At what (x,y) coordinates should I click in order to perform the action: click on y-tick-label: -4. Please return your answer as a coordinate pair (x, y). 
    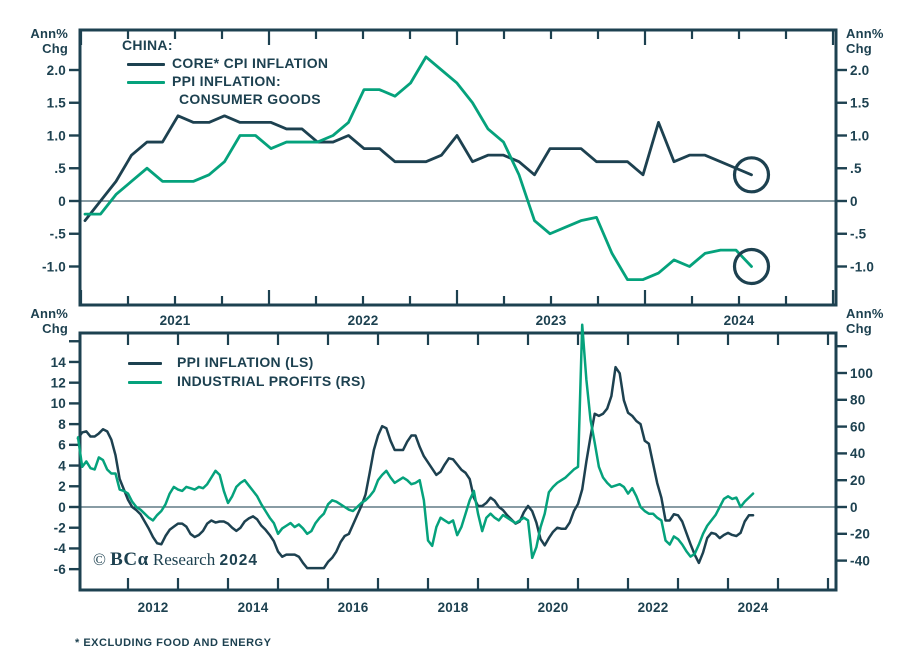
    Looking at the image, I should click on (60, 548).